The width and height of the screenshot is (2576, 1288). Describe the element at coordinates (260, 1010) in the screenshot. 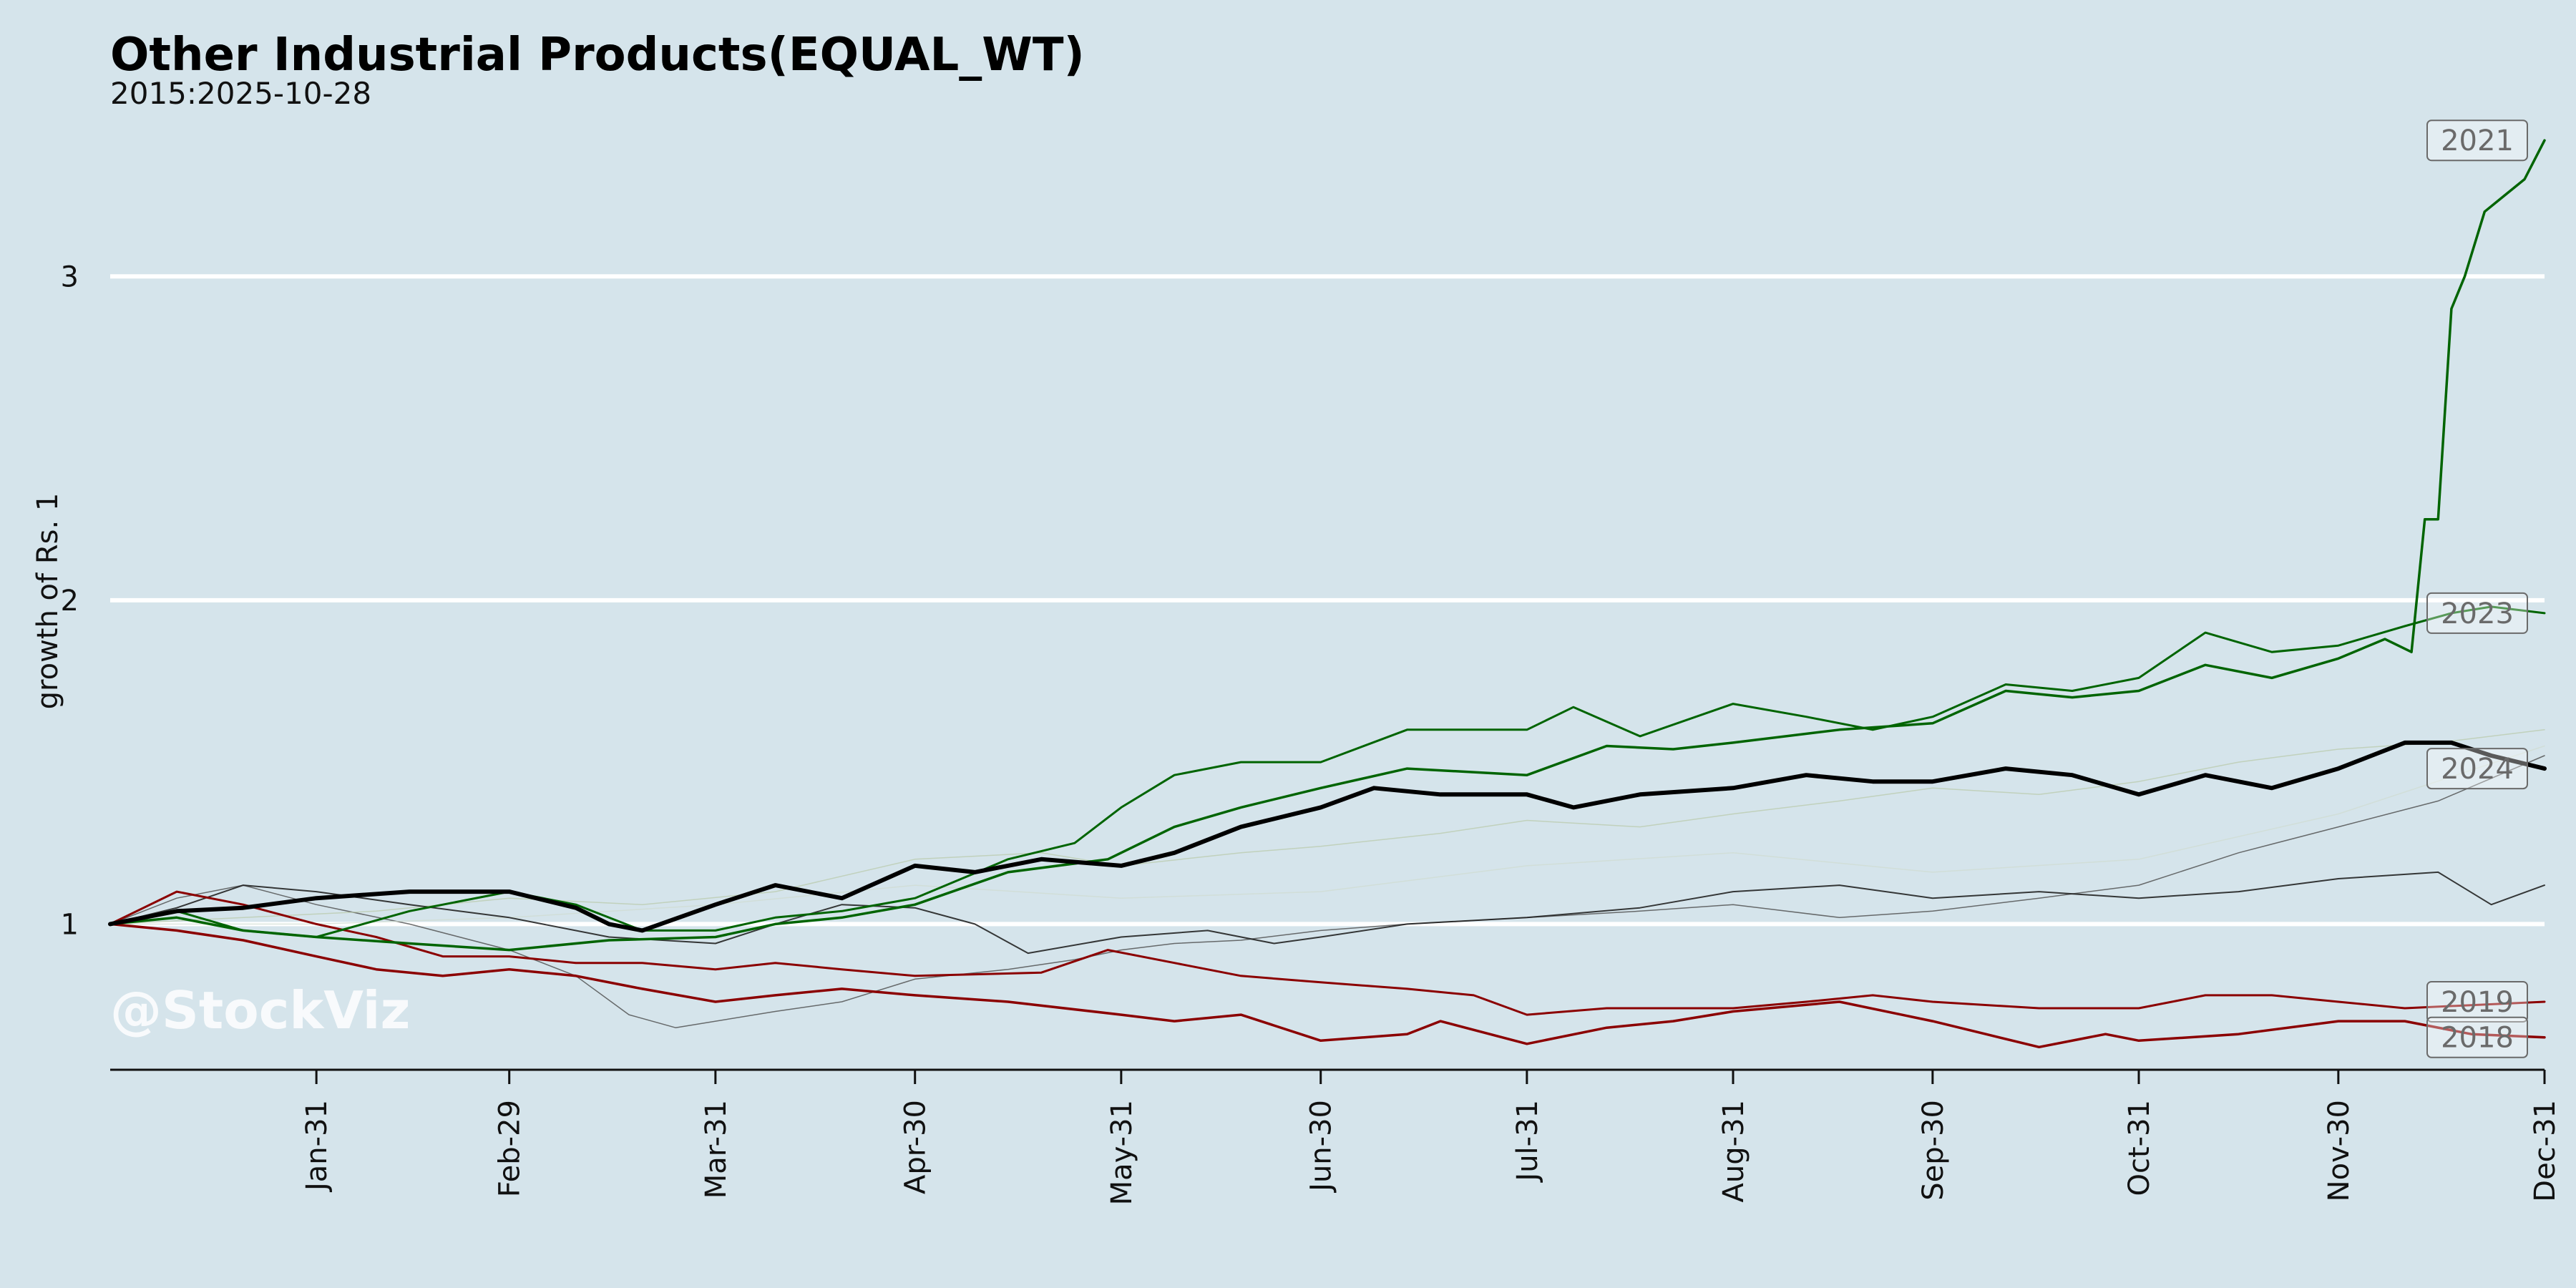

I see `watermark: @StockViz` at that location.